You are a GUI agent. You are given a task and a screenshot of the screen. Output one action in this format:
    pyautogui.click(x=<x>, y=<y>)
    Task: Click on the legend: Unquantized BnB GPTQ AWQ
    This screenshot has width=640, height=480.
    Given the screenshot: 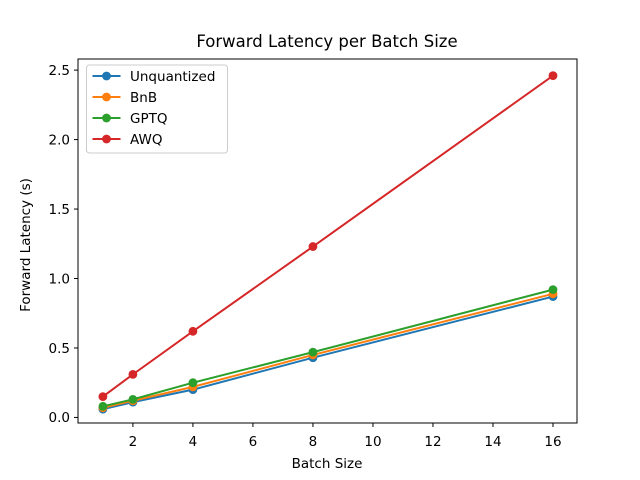 What is the action you would take?
    pyautogui.click(x=157, y=109)
    